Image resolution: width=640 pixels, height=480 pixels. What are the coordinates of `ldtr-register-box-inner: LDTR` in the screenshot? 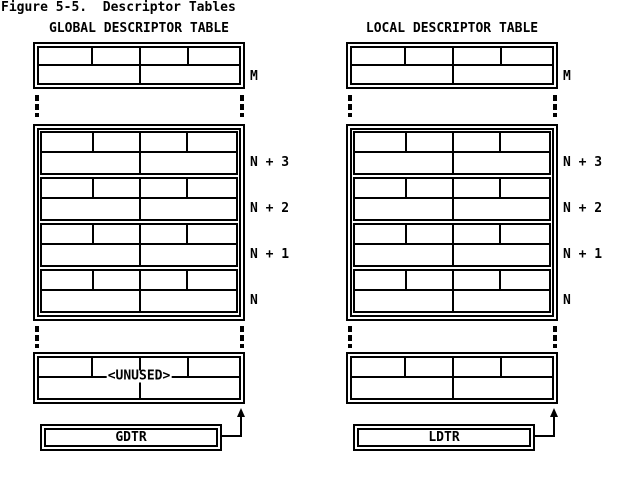 It's located at (444, 437).